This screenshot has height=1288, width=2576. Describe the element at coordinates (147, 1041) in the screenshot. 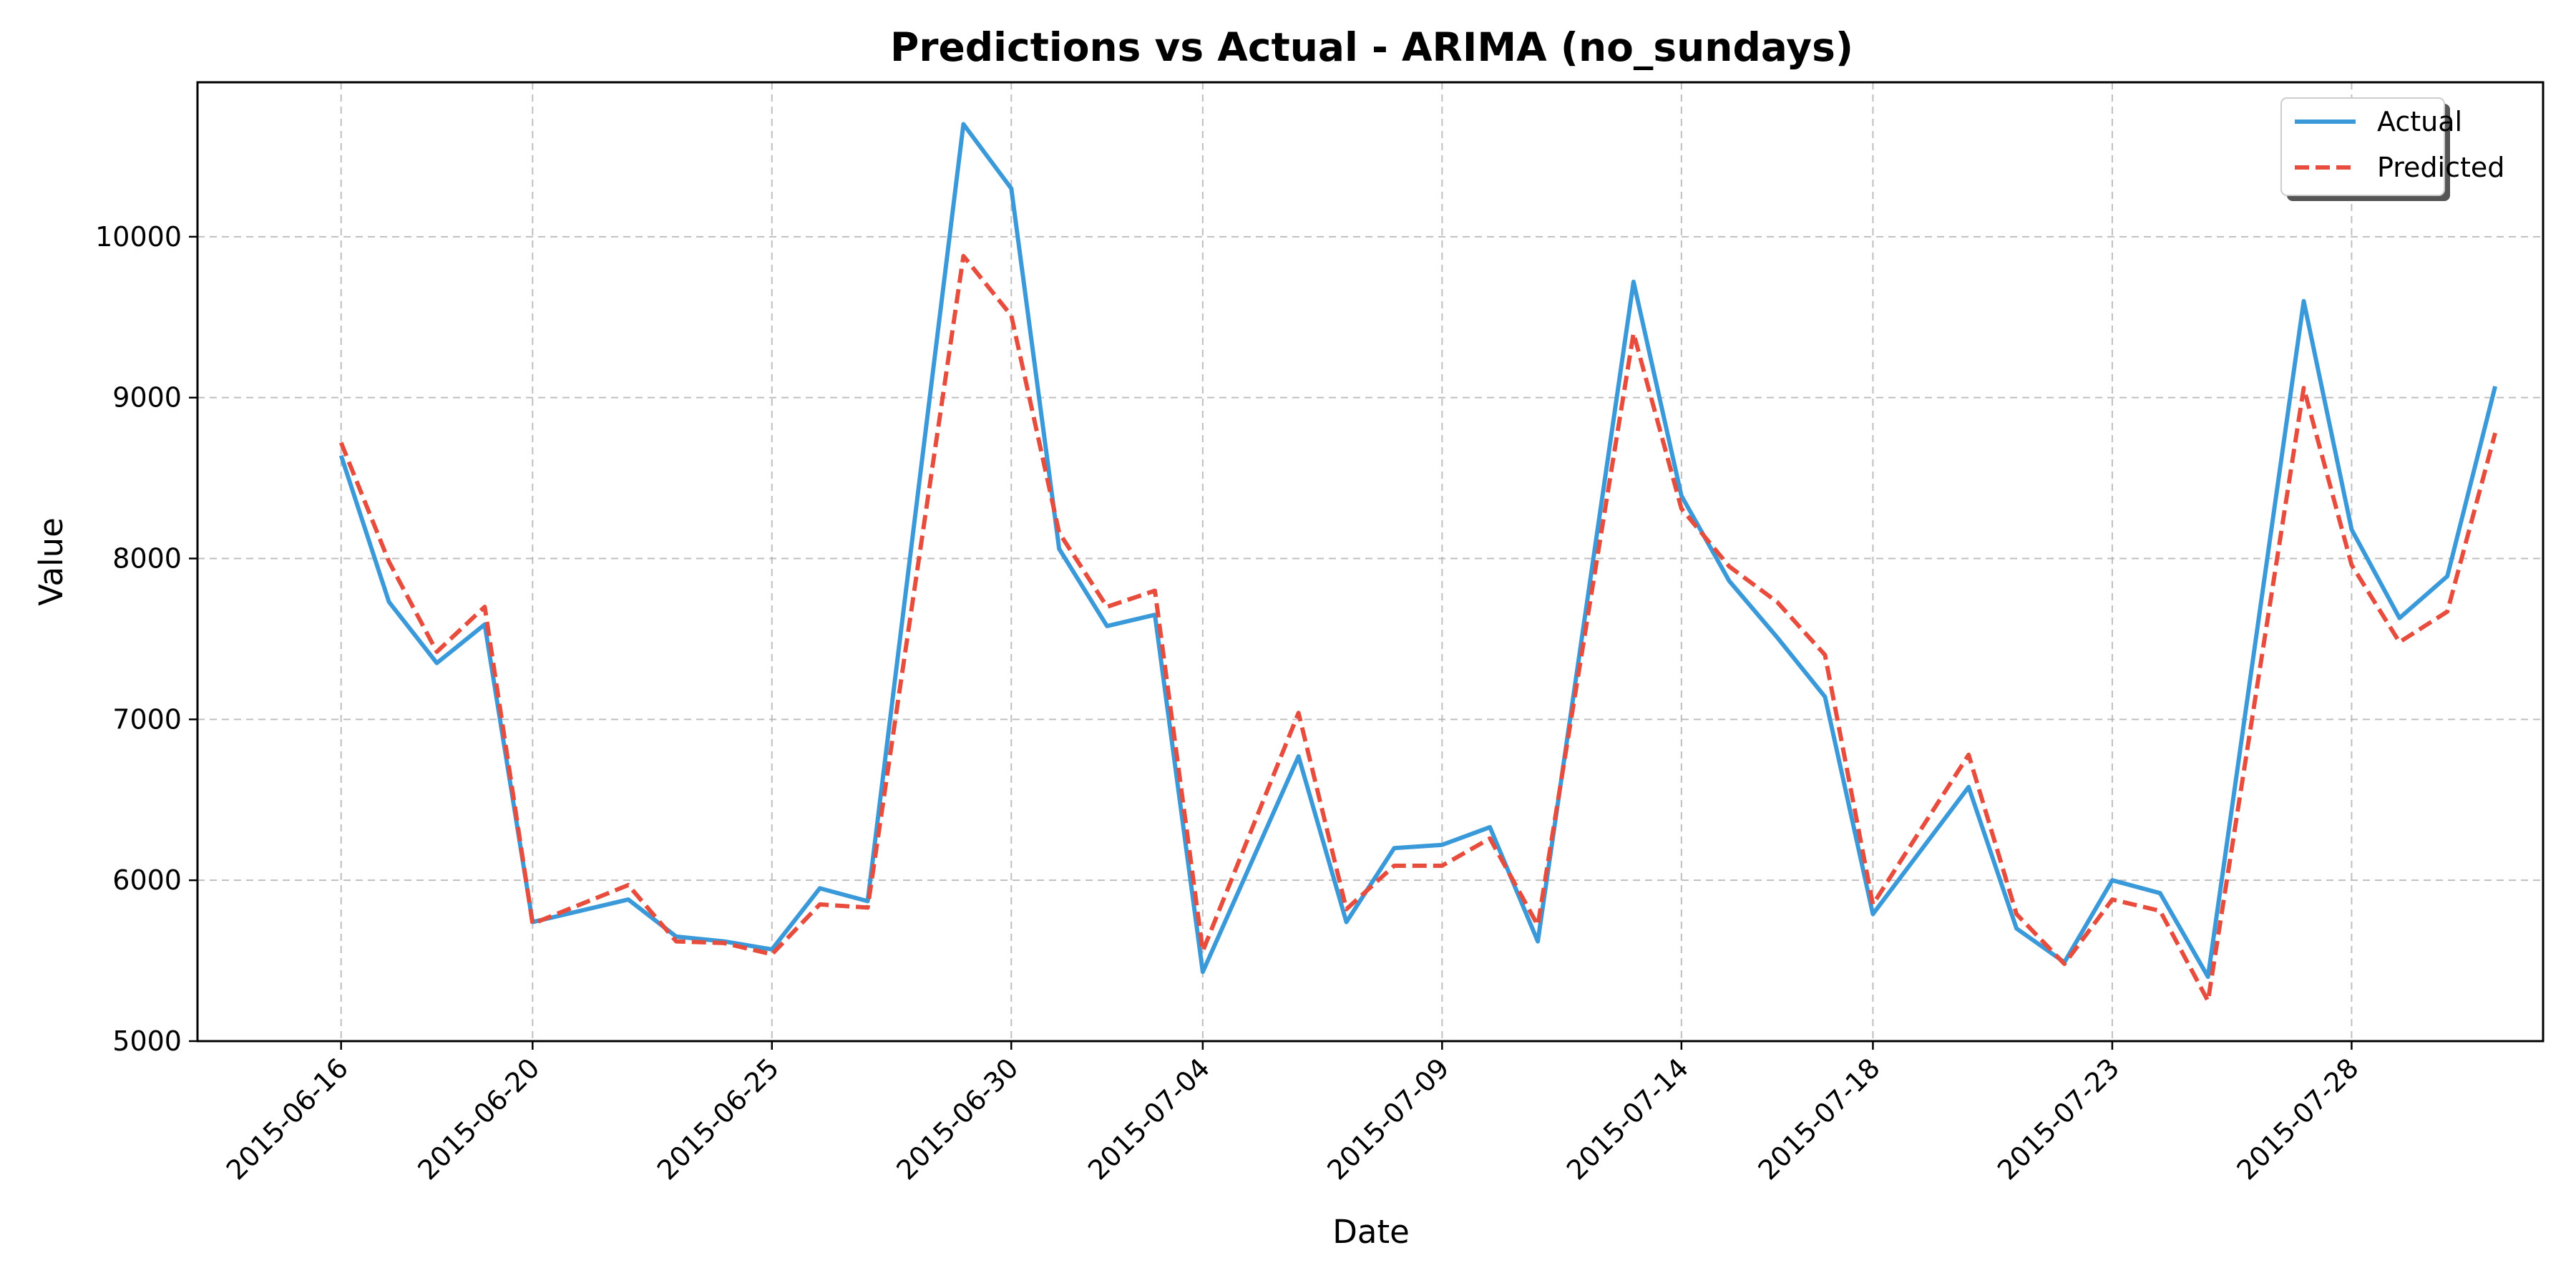

I see `y-tick-label: 5000` at that location.